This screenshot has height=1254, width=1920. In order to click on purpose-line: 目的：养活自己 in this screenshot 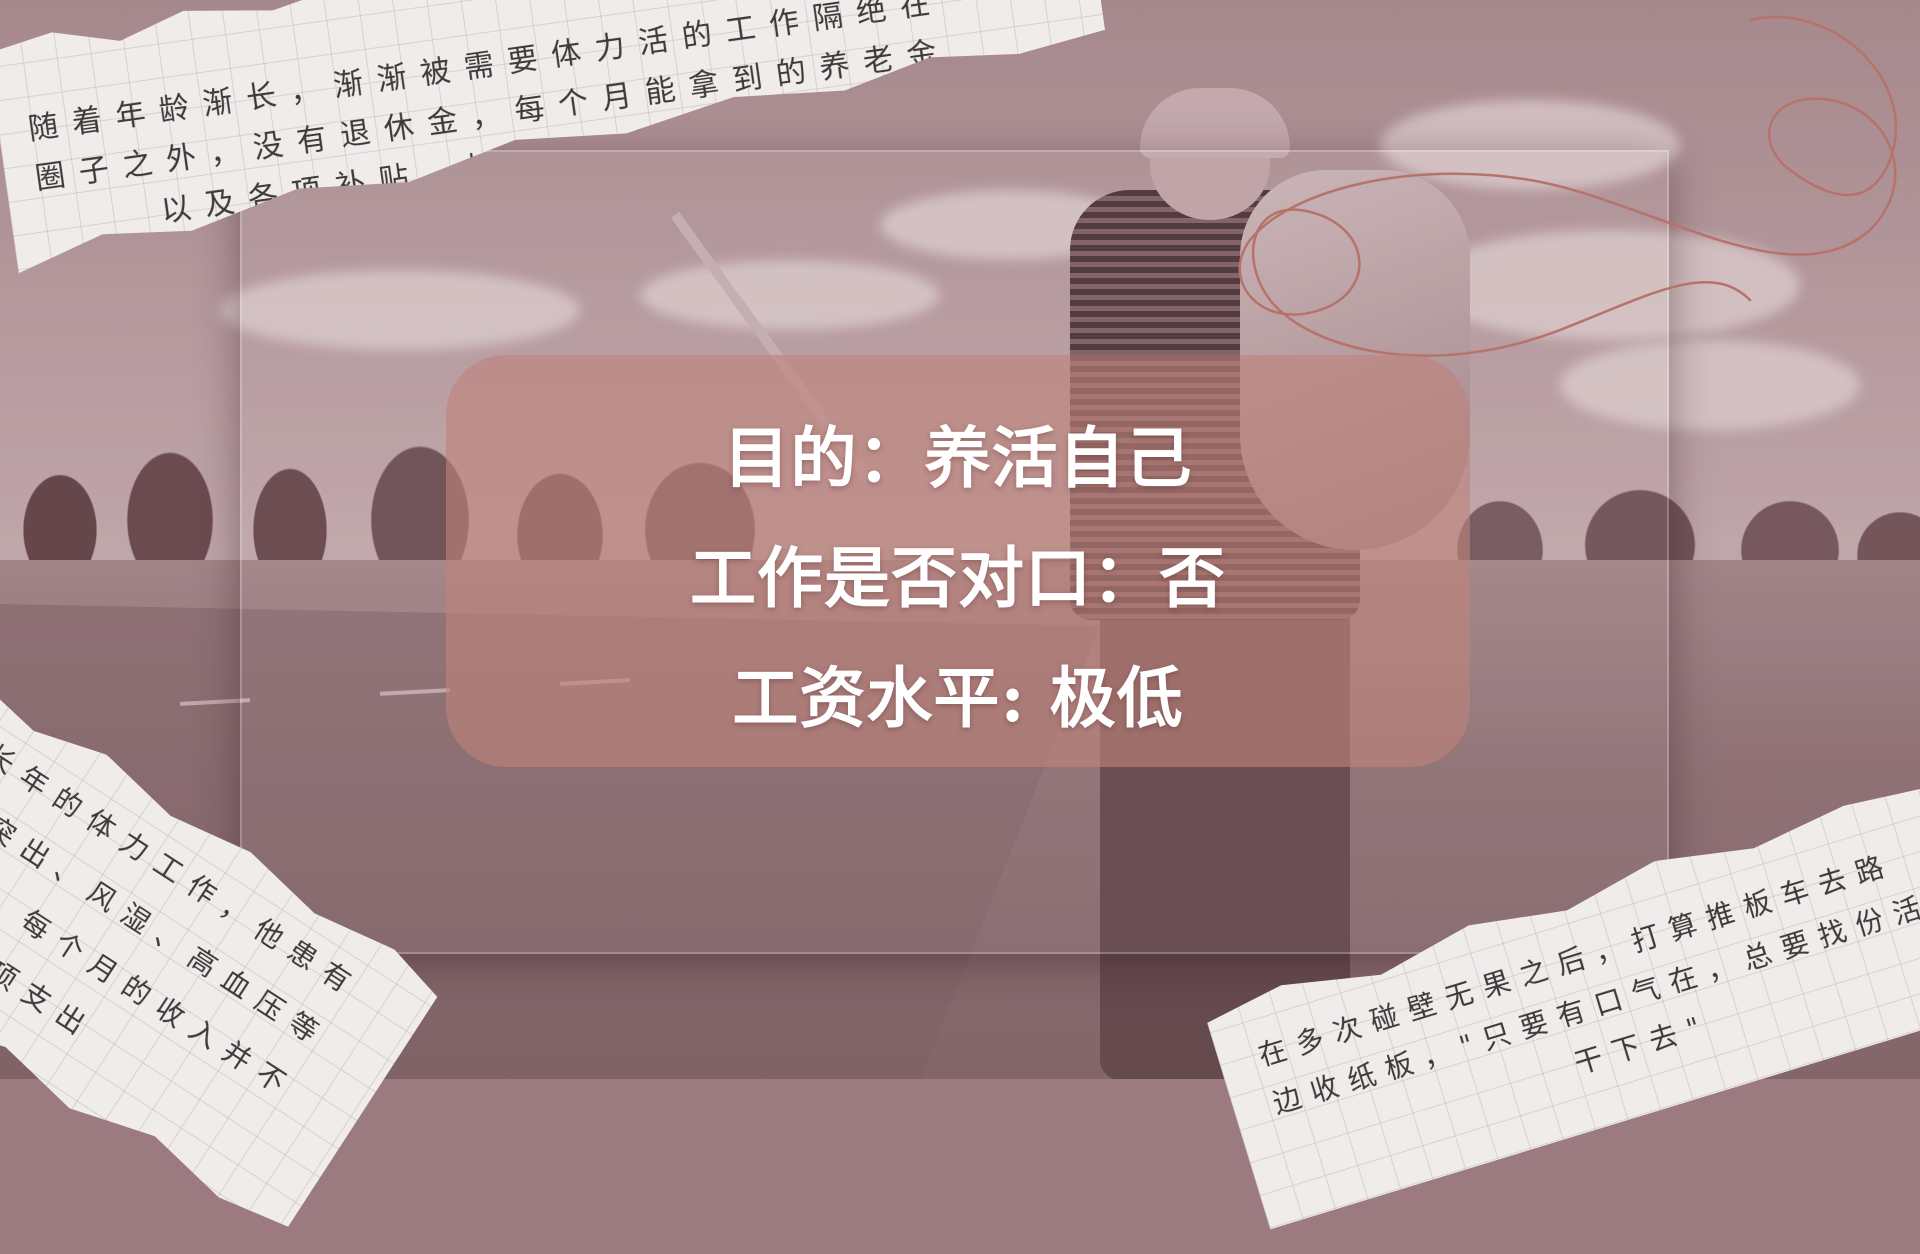, I will do `click(958, 458)`.